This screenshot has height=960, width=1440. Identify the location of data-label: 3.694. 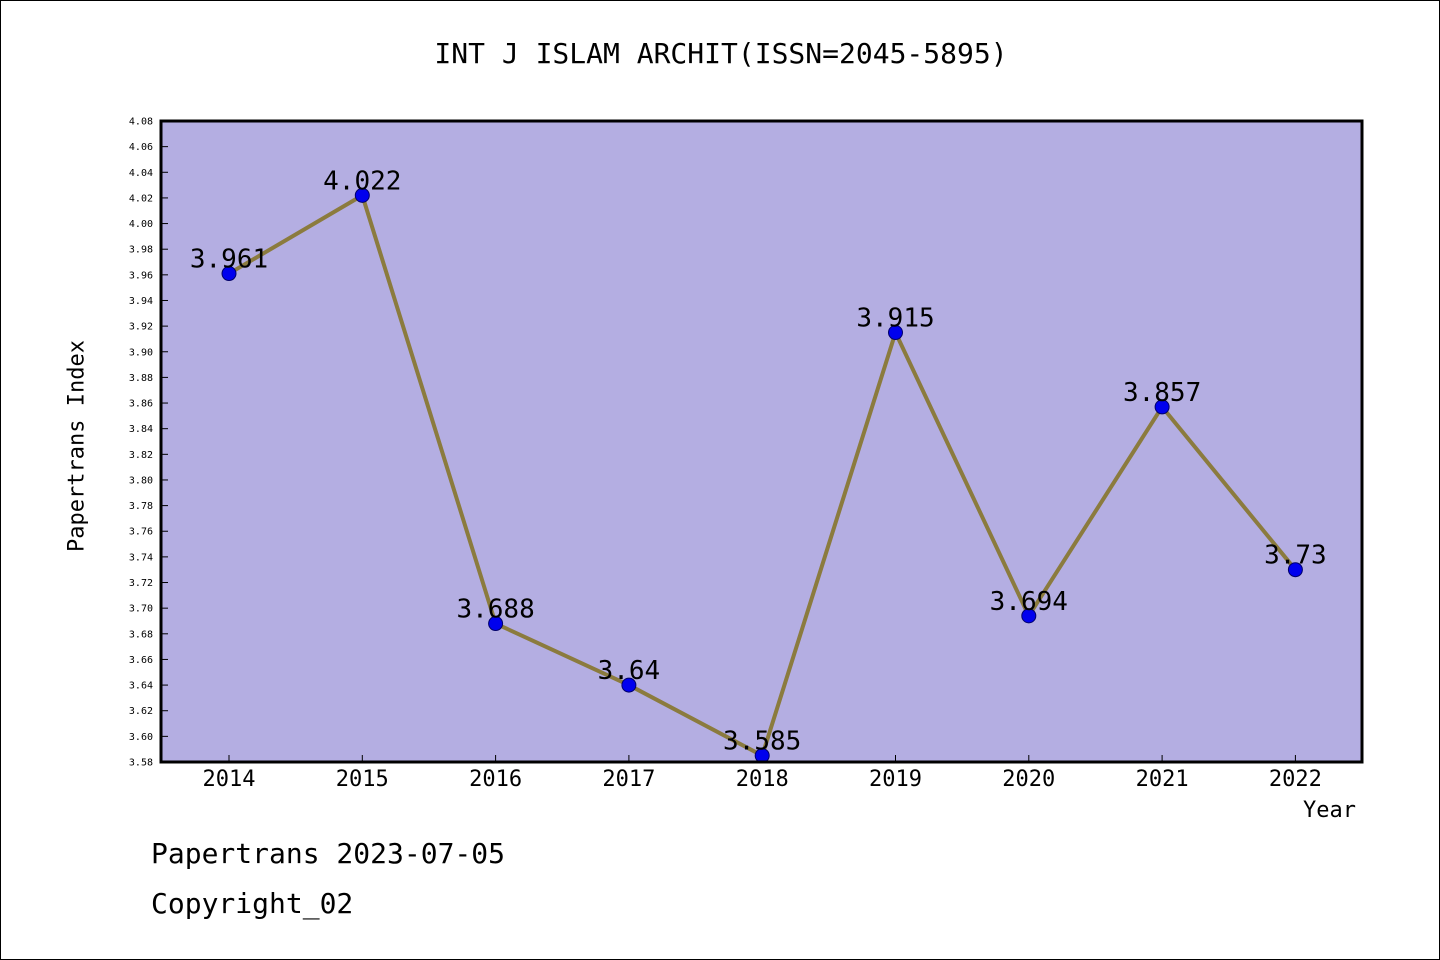
(1029, 602).